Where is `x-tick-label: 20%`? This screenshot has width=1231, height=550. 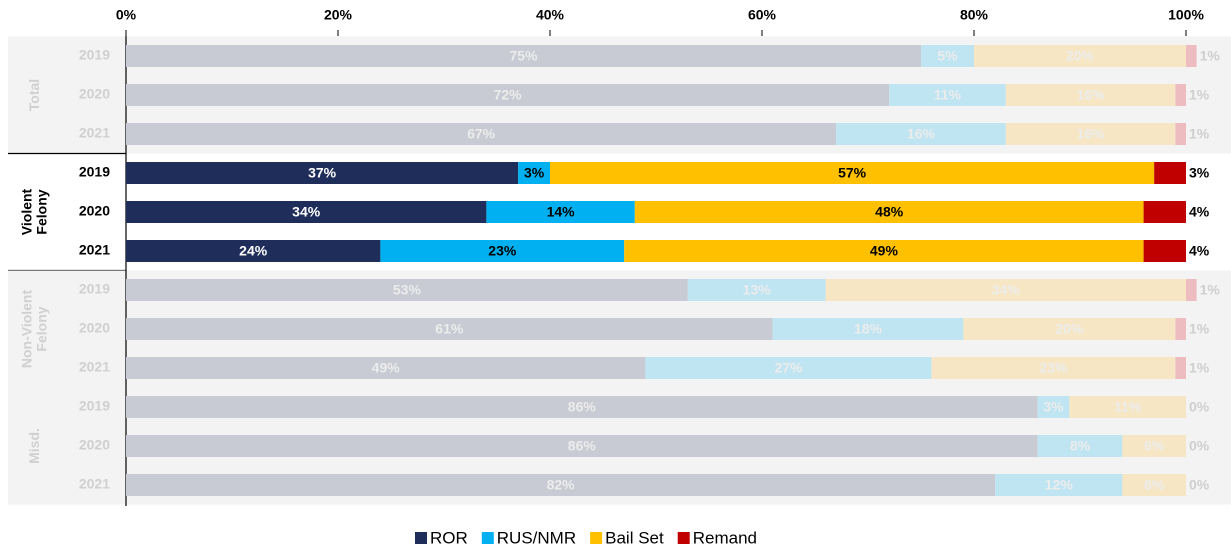
x-tick-label: 20% is located at coordinates (338, 15).